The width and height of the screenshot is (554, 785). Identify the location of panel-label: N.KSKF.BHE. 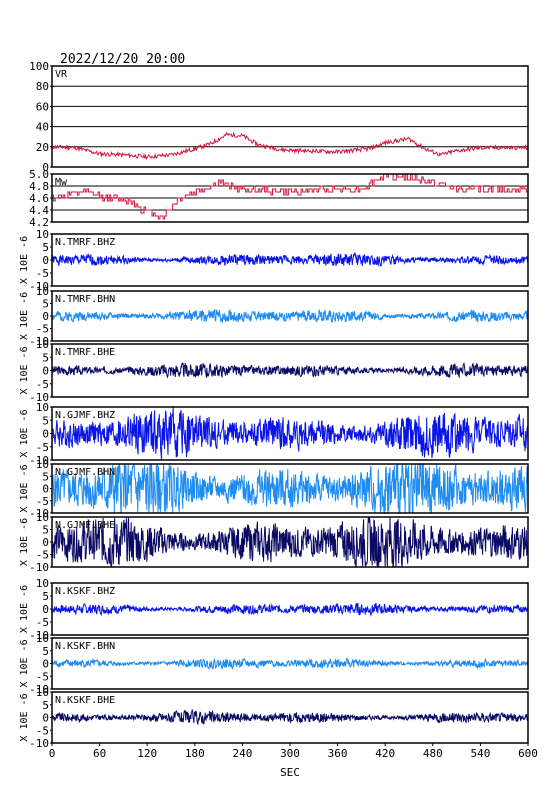
(85, 700).